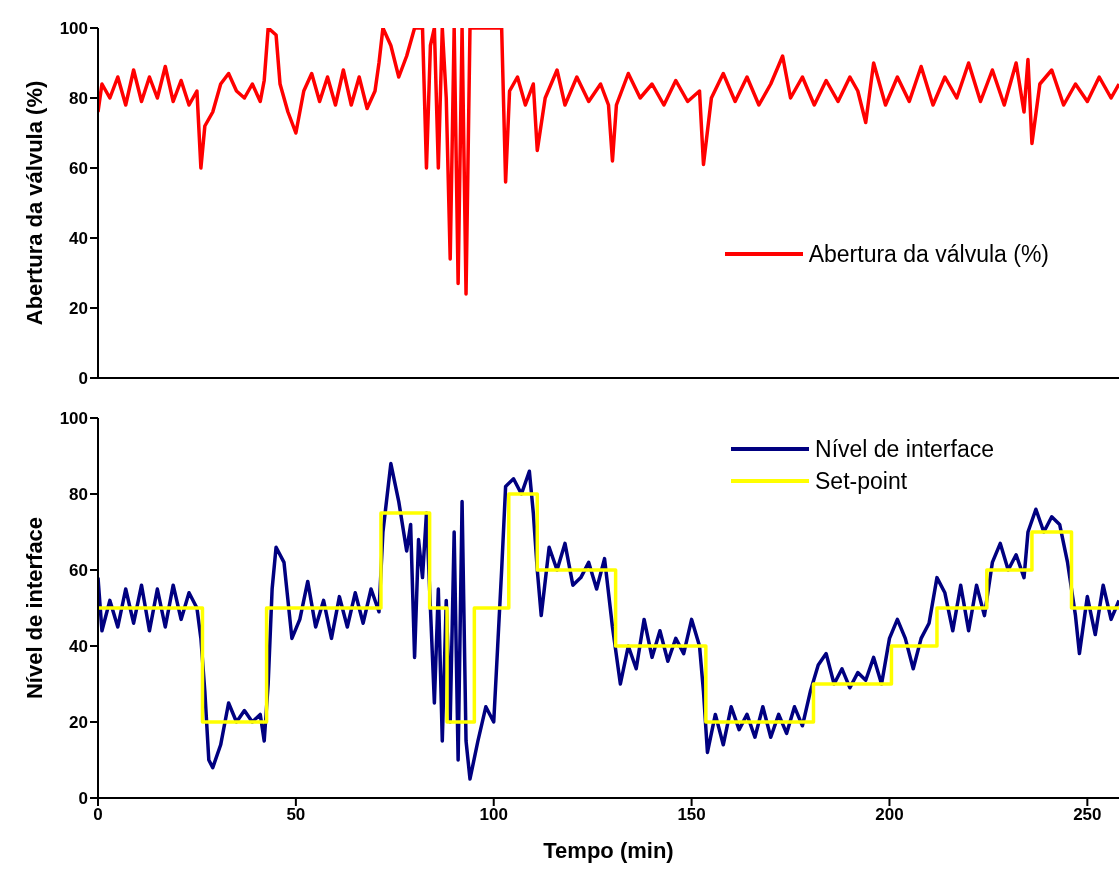 The image size is (1119, 881). What do you see at coordinates (296, 815) in the screenshot?
I see `x-tick-label: 50` at bounding box center [296, 815].